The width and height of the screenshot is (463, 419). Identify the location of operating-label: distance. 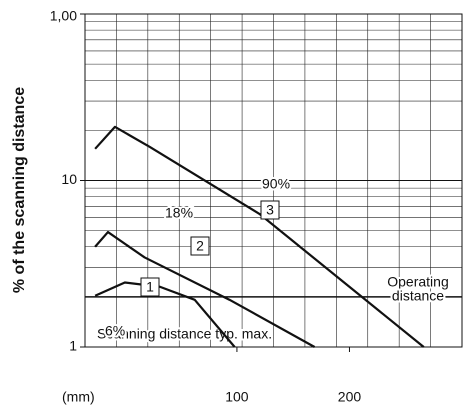
(418, 296).